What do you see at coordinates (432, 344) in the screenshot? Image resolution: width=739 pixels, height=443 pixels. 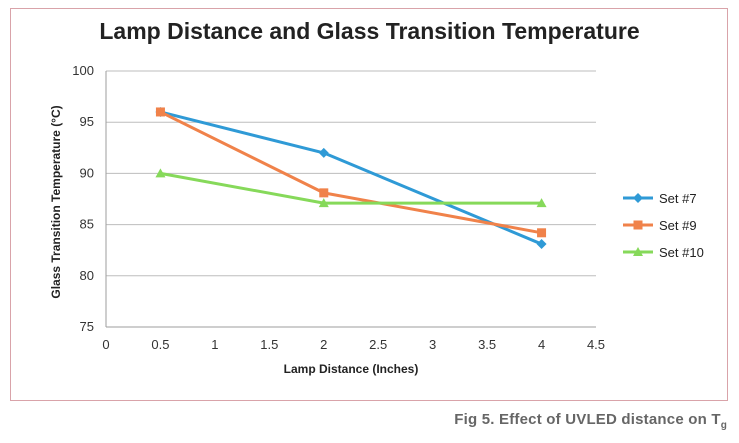 I see `x-tick-label: 3` at bounding box center [432, 344].